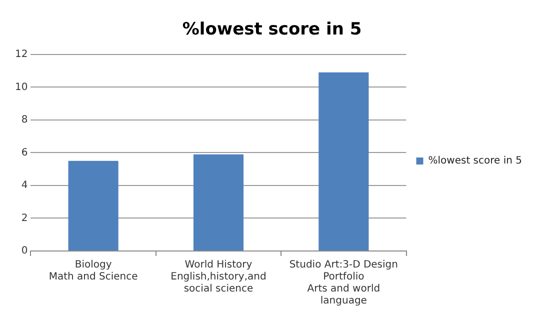 This screenshot has width=550, height=322. Describe the element at coordinates (475, 161) in the screenshot. I see `legend-label: %lowest score in 5` at that location.